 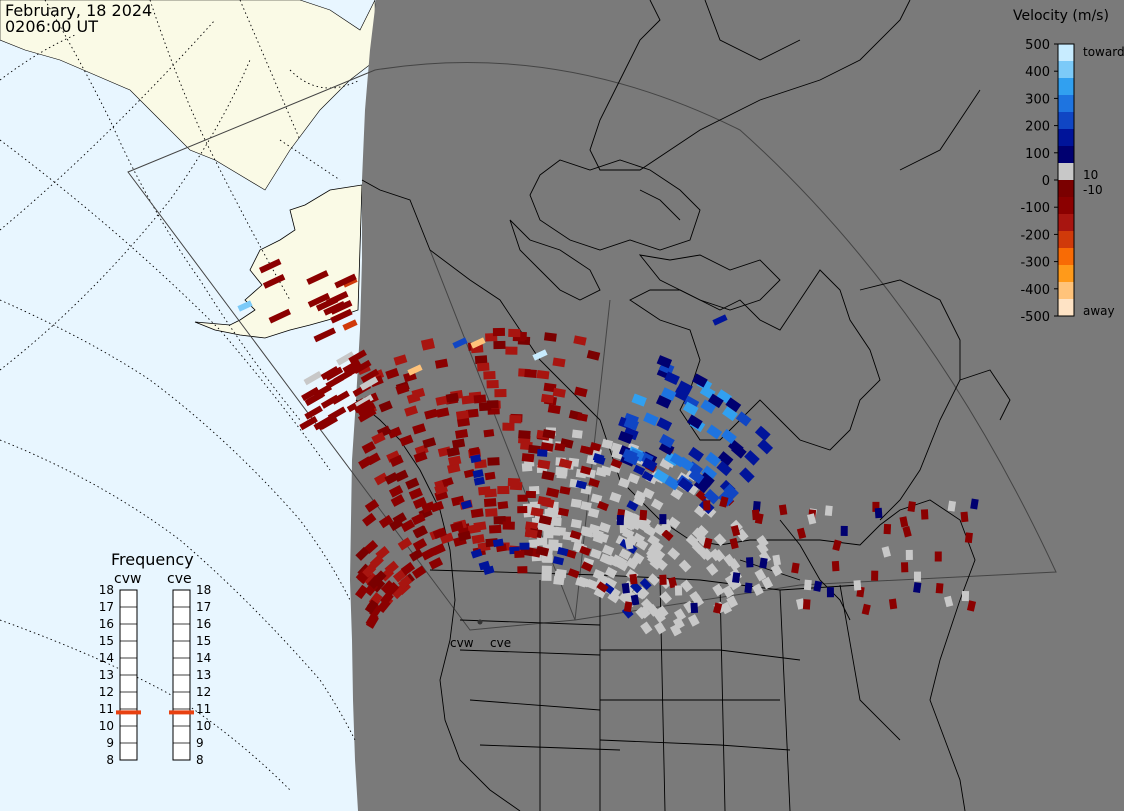 What do you see at coordinates (110, 743) in the screenshot?
I see `frequency-scale-label: 9` at bounding box center [110, 743].